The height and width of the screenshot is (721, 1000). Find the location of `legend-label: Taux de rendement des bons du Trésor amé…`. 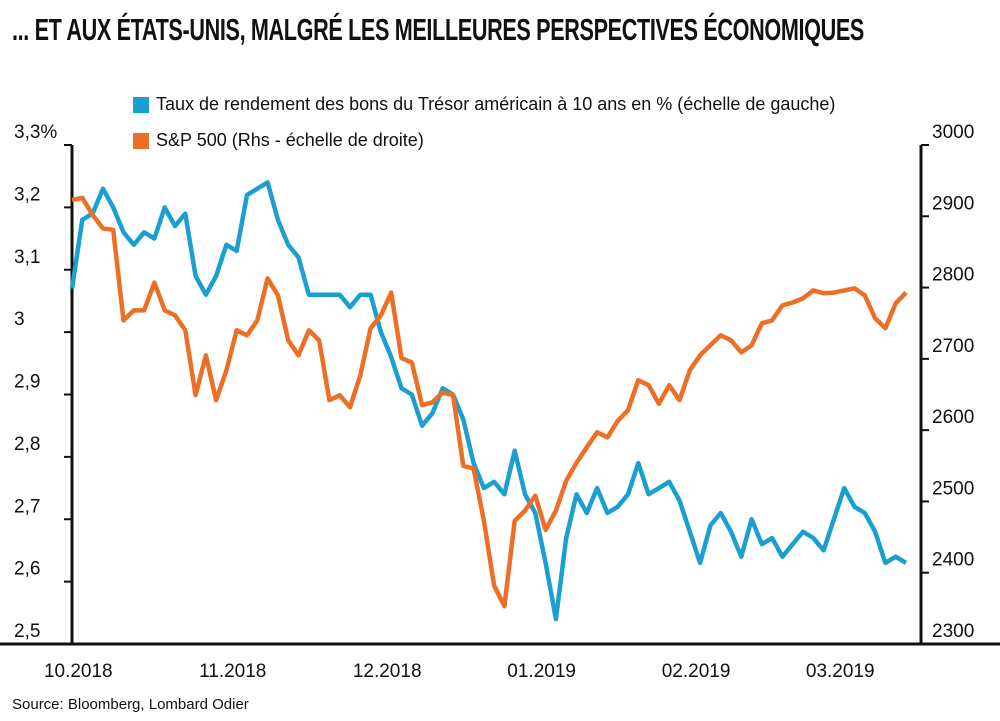

legend-label: Taux de rendement des bons du Trésor amé… is located at coordinates (495, 104).